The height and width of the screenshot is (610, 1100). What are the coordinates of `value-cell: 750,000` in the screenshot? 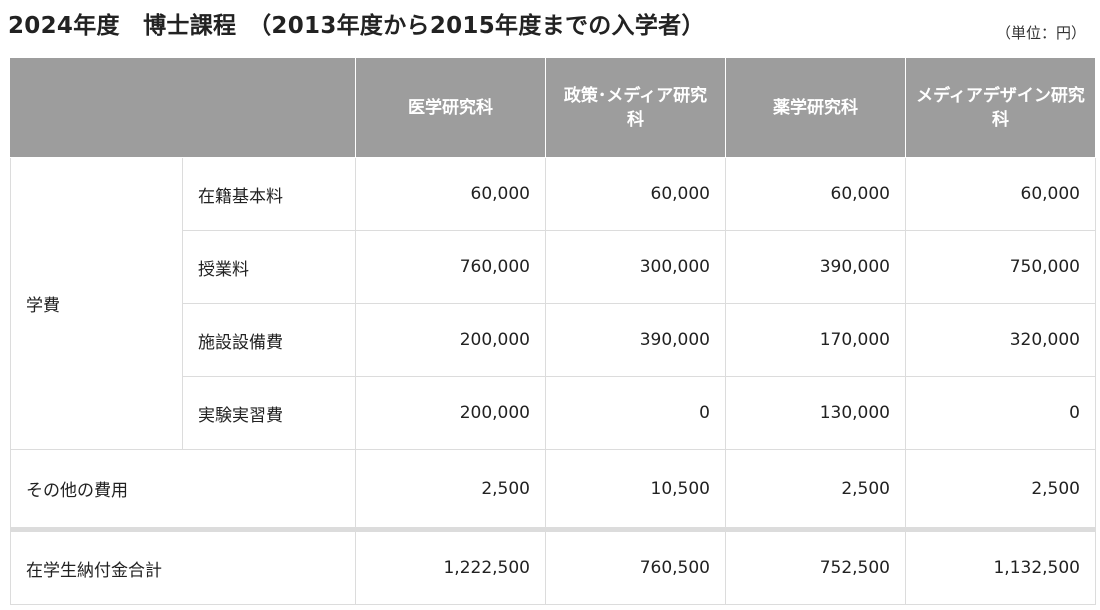 It's located at (1000, 267).